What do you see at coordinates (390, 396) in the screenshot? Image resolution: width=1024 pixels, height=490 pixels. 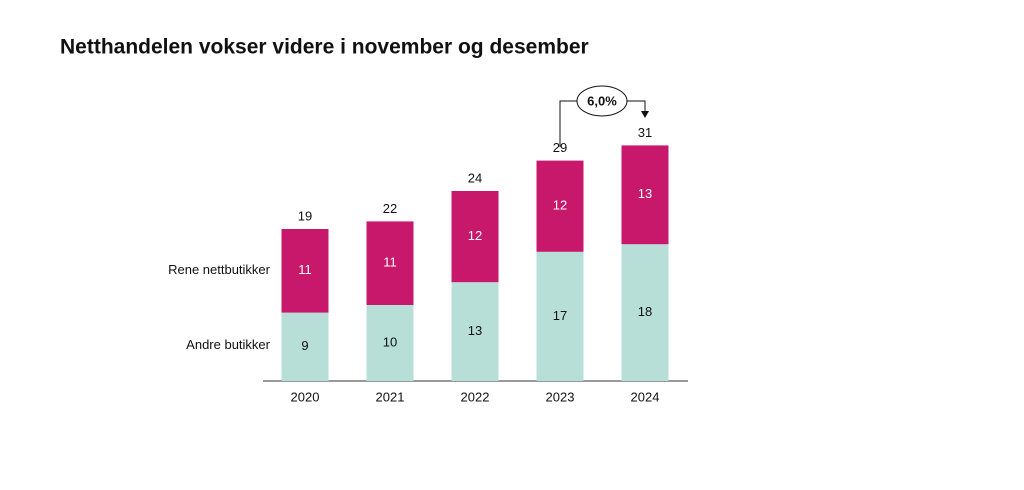 I see `x-tick-label: 2021` at bounding box center [390, 396].